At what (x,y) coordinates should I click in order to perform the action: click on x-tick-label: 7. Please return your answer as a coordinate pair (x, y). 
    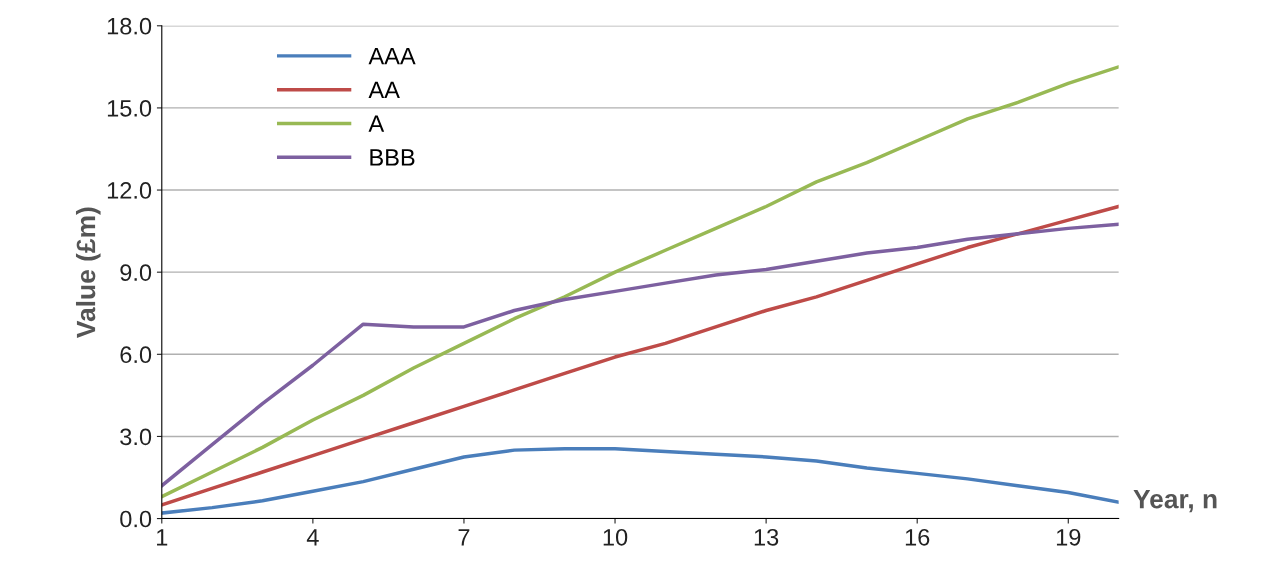
    Looking at the image, I should click on (464, 537).